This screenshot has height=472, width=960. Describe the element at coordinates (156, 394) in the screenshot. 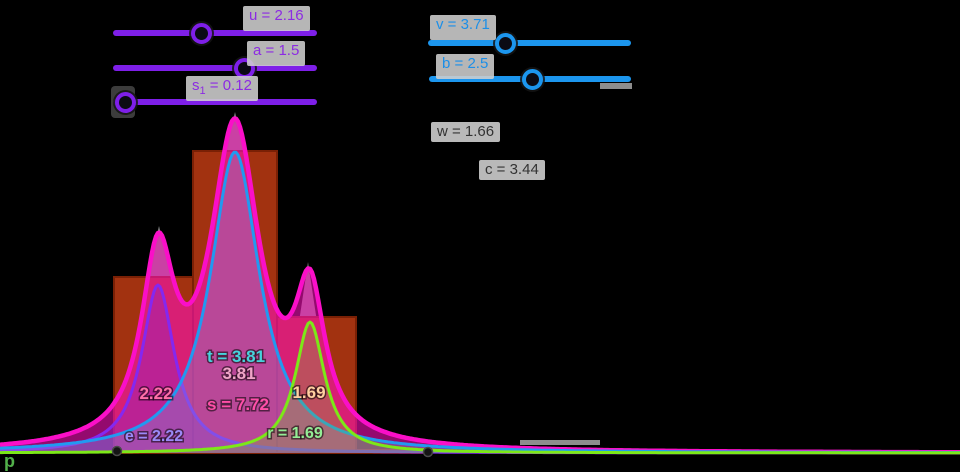

I see `value-label-peak1-value: 2.22` at that location.